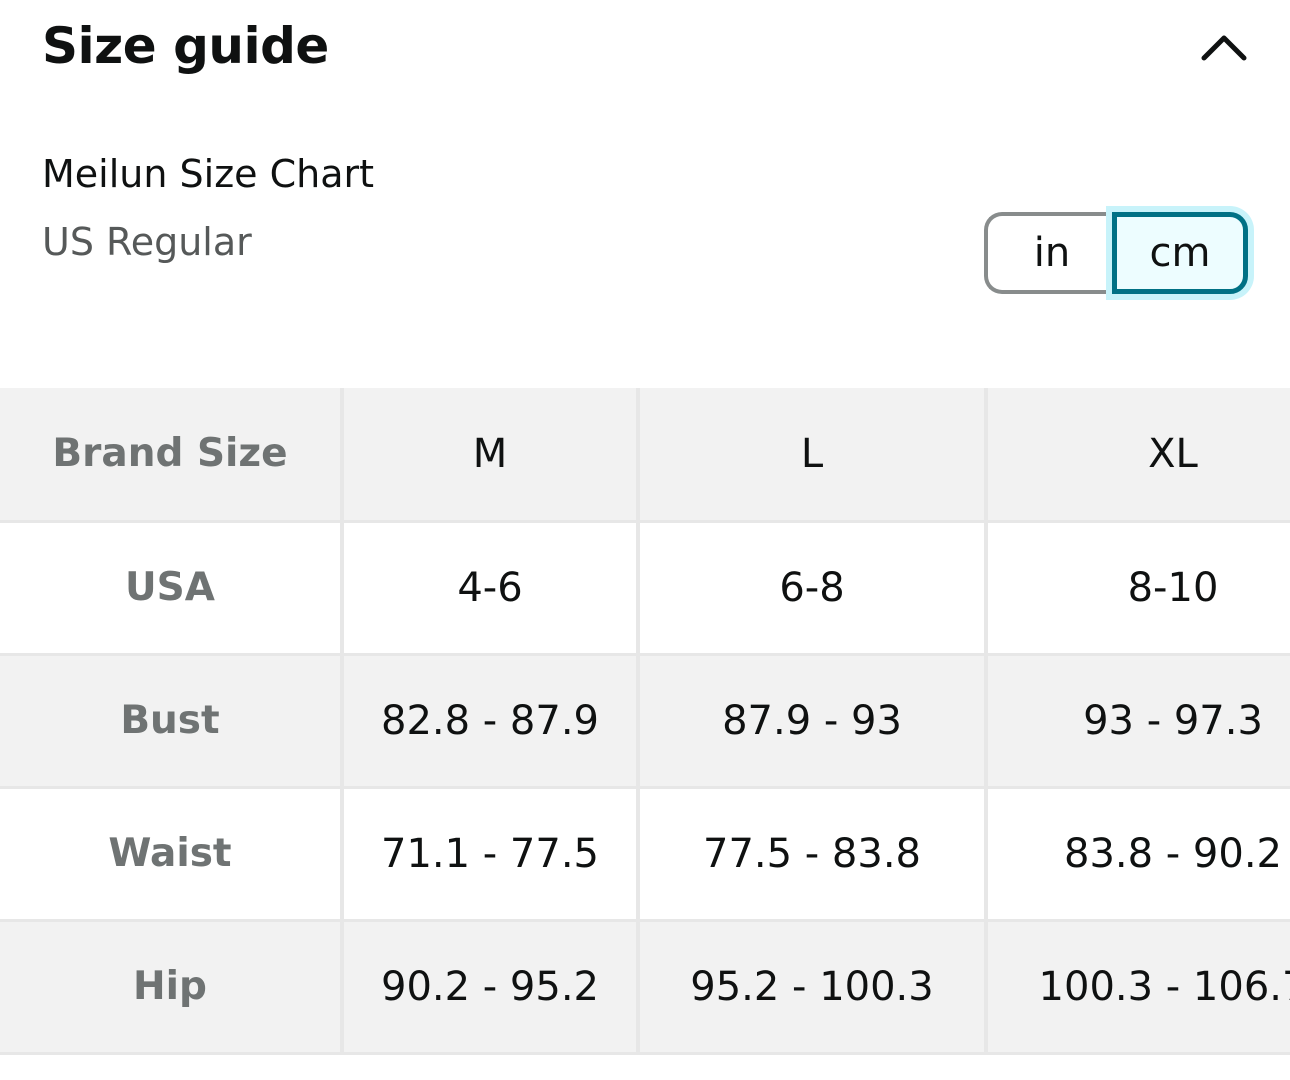  What do you see at coordinates (813, 987) in the screenshot?
I see `table-cell: 95.2 - 100.3` at bounding box center [813, 987].